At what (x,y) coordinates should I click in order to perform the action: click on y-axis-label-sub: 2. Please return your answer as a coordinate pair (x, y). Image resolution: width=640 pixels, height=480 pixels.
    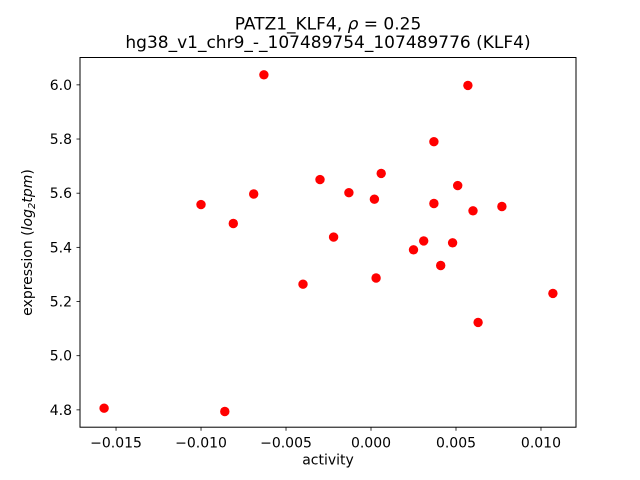
    Looking at the image, I should click on (32, 206).